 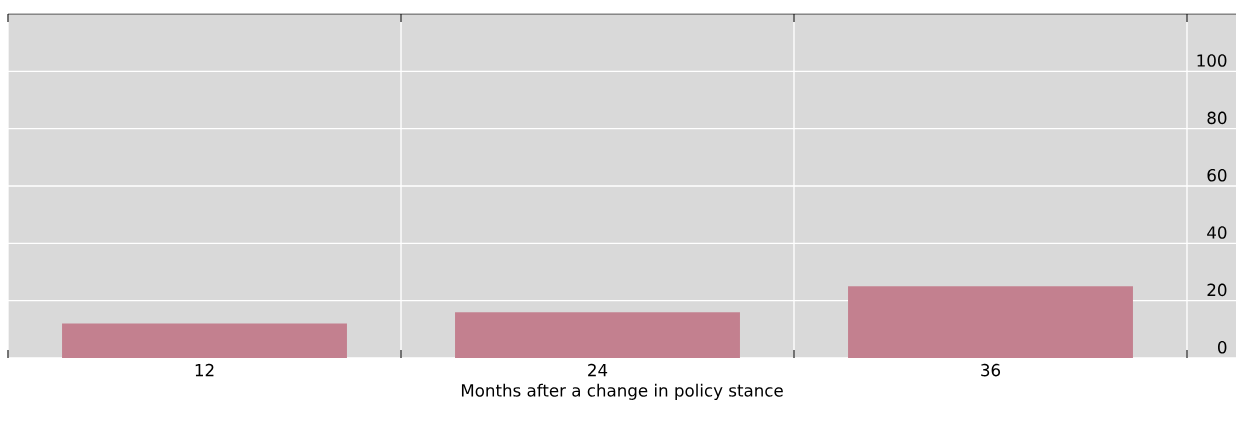 What do you see at coordinates (1217, 290) in the screenshot?
I see `y-tick-label: 20` at bounding box center [1217, 290].